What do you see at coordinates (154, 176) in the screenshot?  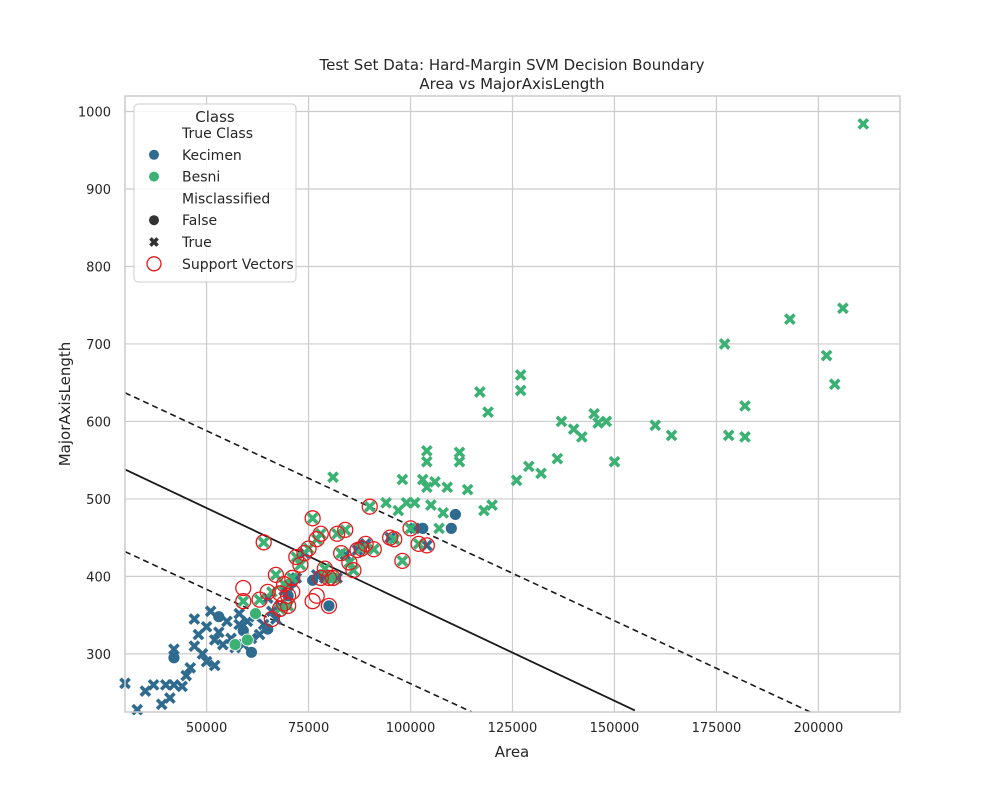 I see `legend-marker-besni` at bounding box center [154, 176].